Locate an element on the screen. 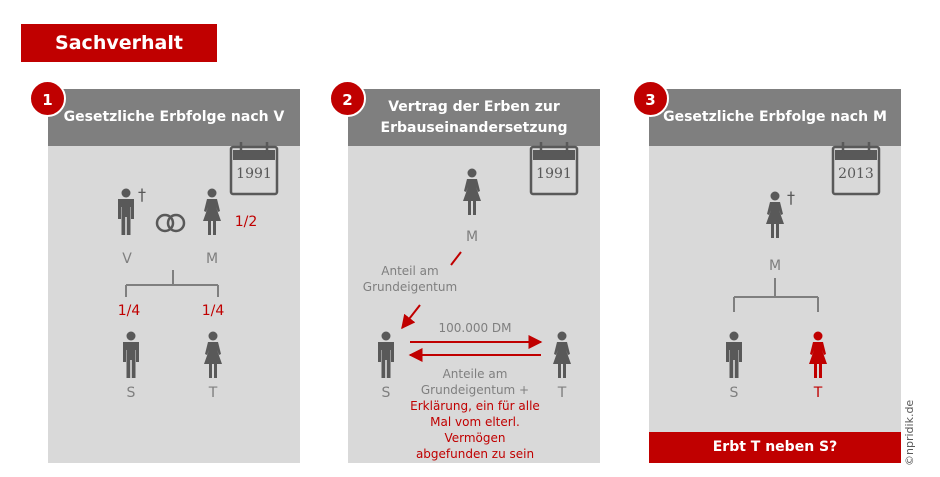 This screenshot has height=477, width=940. label-t-1: T is located at coordinates (213, 393).